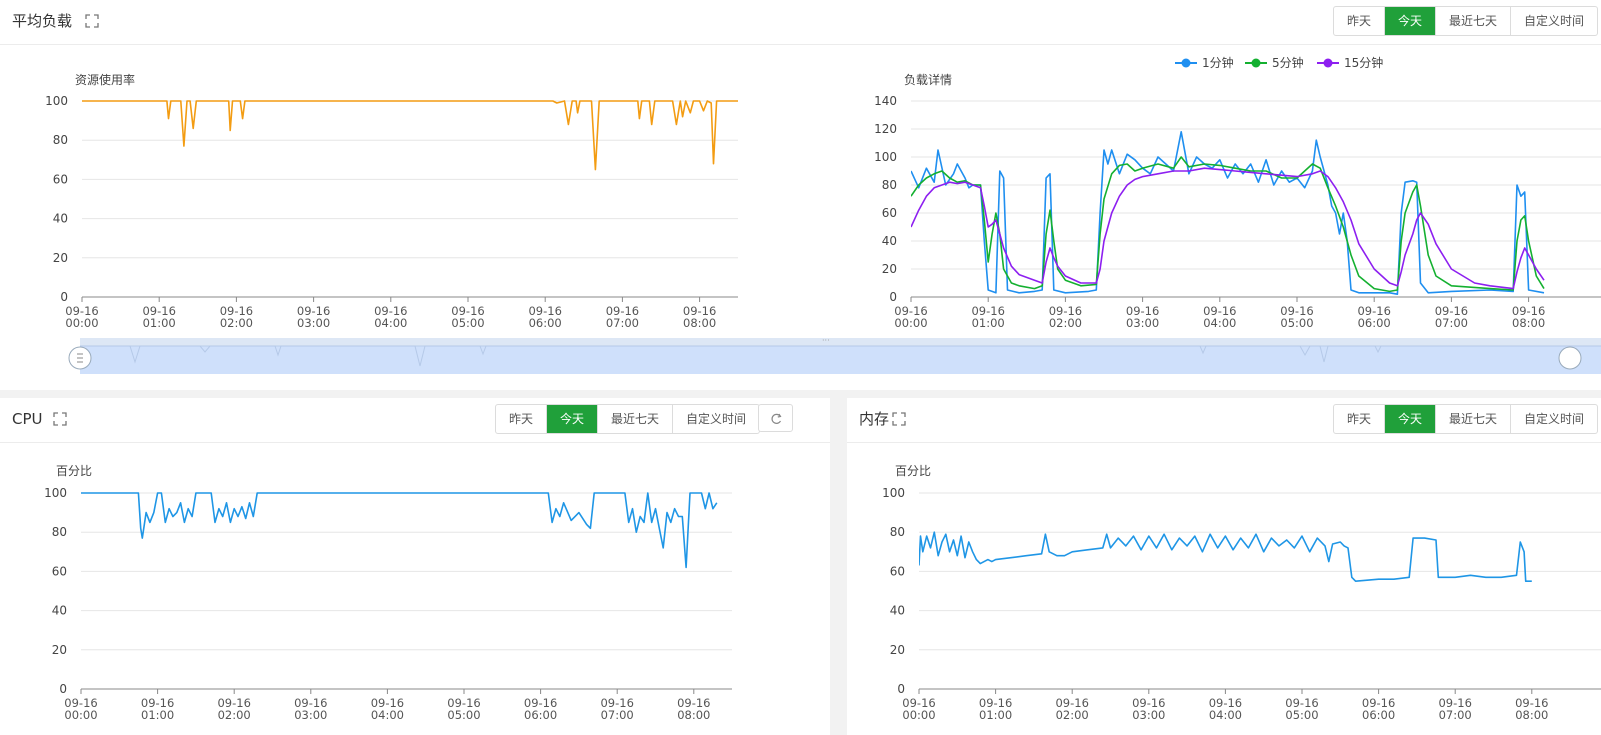  What do you see at coordinates (897, 650) in the screenshot?
I see `y-tick-label: 20` at bounding box center [897, 650].